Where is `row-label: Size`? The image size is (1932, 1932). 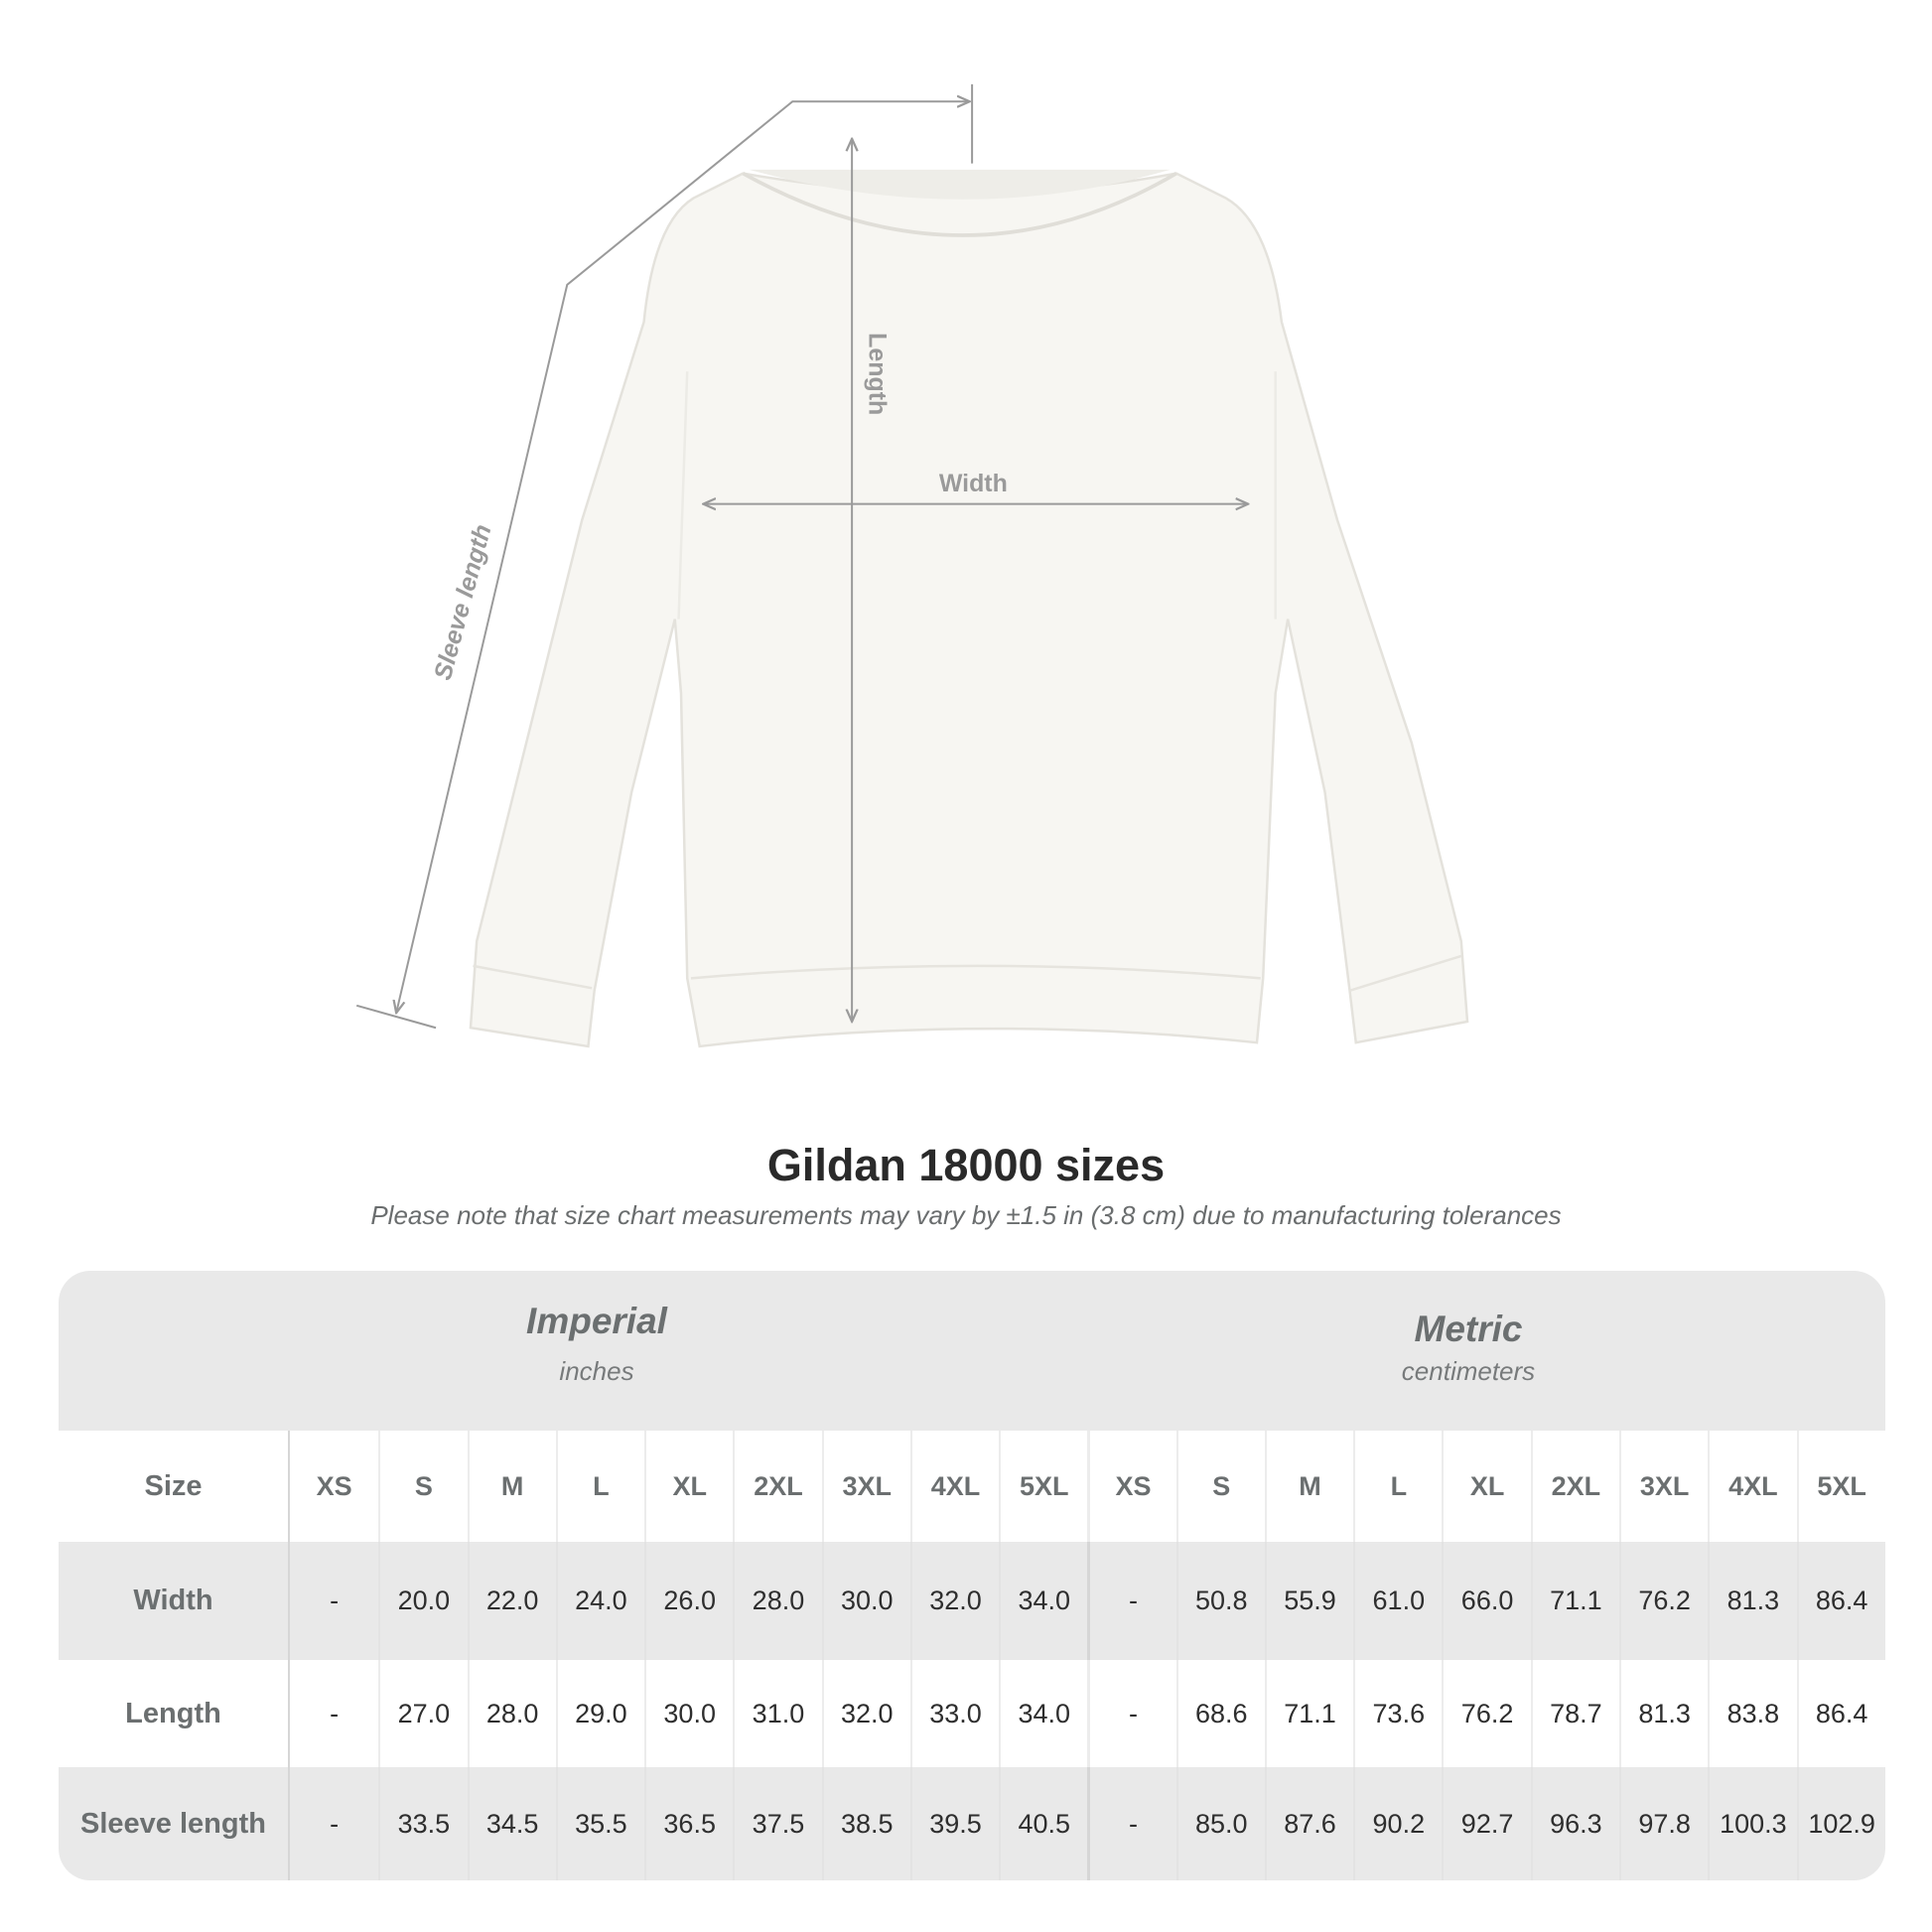 row-label: Size is located at coordinates (174, 1486).